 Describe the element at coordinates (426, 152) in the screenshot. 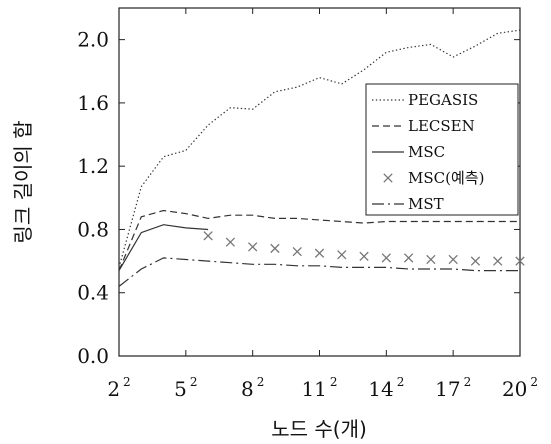

I see `legend-label: MSC` at that location.